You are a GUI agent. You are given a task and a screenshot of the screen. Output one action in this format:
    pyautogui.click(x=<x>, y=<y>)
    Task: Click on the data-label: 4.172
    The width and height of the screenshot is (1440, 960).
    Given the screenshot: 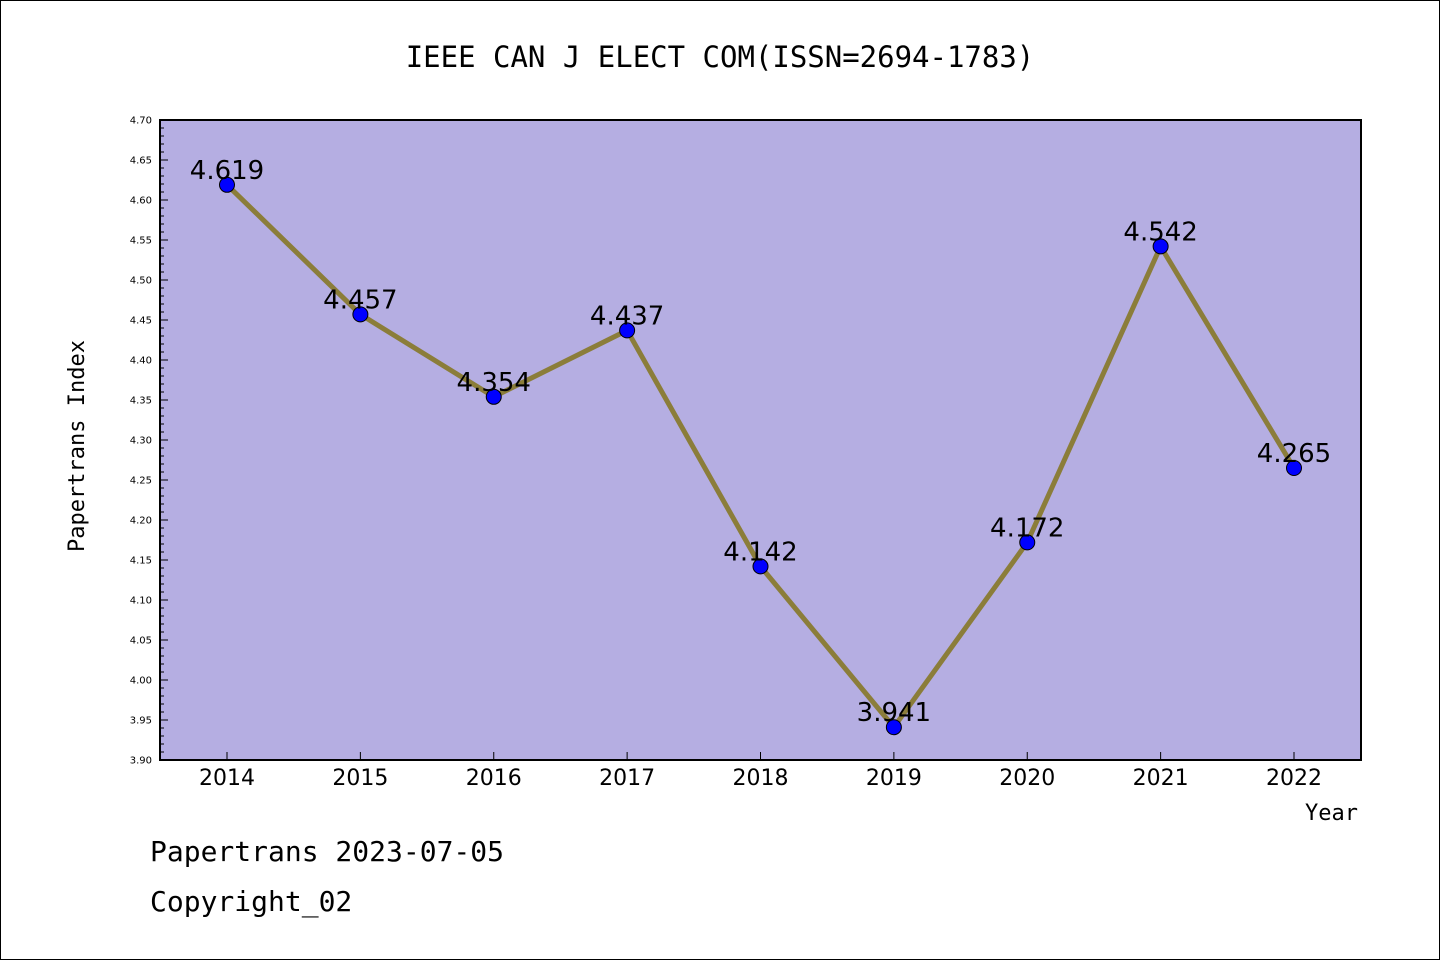 What is the action you would take?
    pyautogui.click(x=1027, y=528)
    